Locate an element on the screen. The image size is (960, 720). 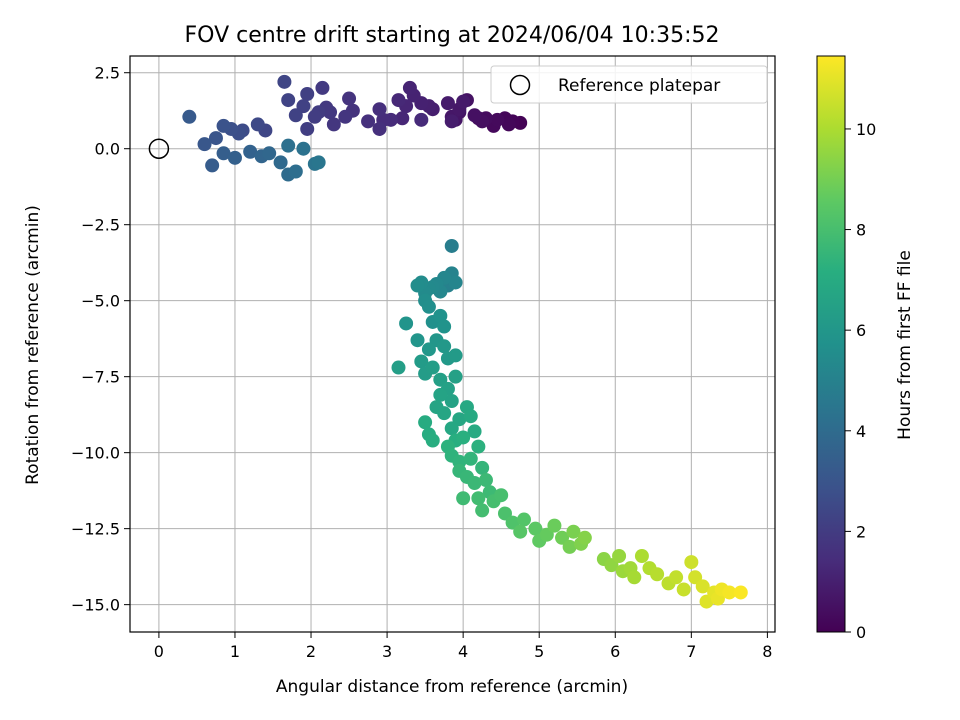
x-tick-label: 5 is located at coordinates (539, 651).